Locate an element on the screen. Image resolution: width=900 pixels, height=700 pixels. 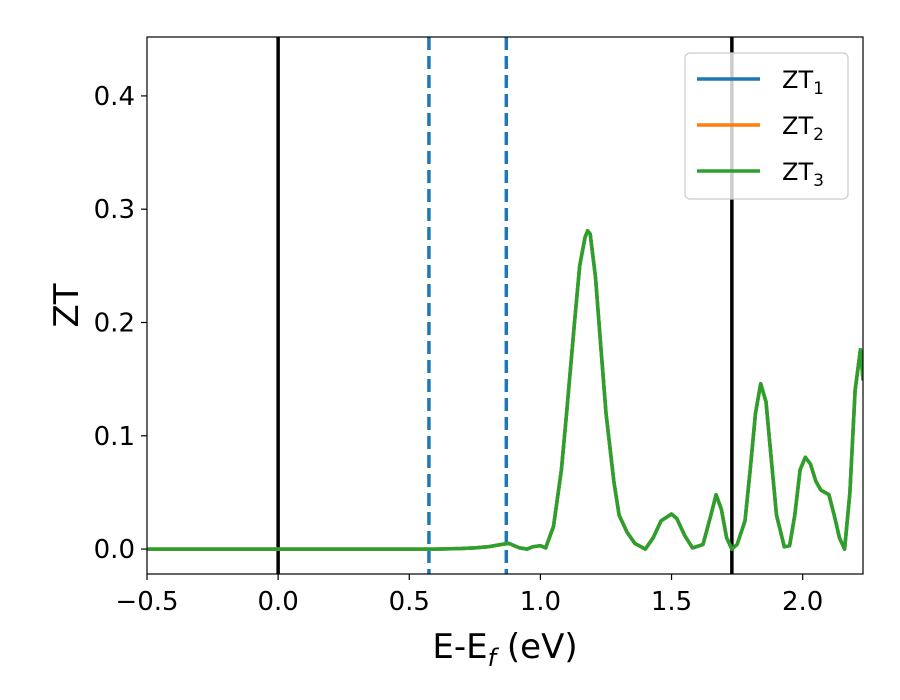
y-tick-label: 0.3 is located at coordinates (114, 210).